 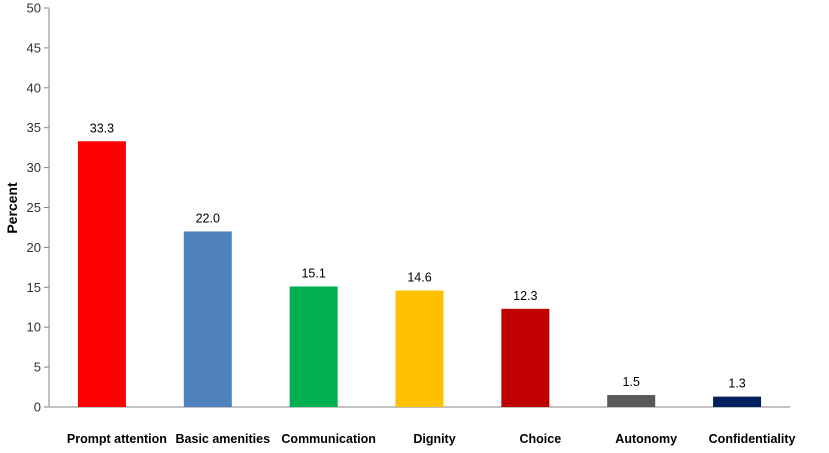 I want to click on data-label: 1.3, so click(x=736, y=384).